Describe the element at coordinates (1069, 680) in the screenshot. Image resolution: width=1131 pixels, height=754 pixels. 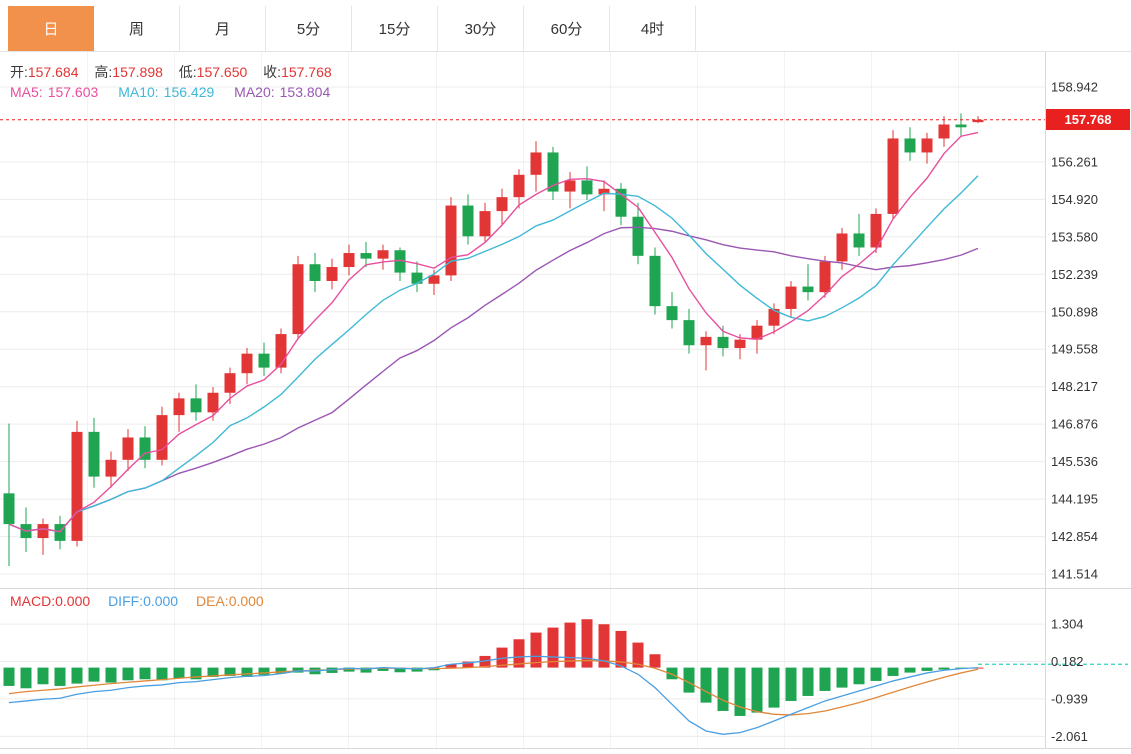
I see `macd-axis: 1.304 0.182 -0.939 -2.061` at that location.